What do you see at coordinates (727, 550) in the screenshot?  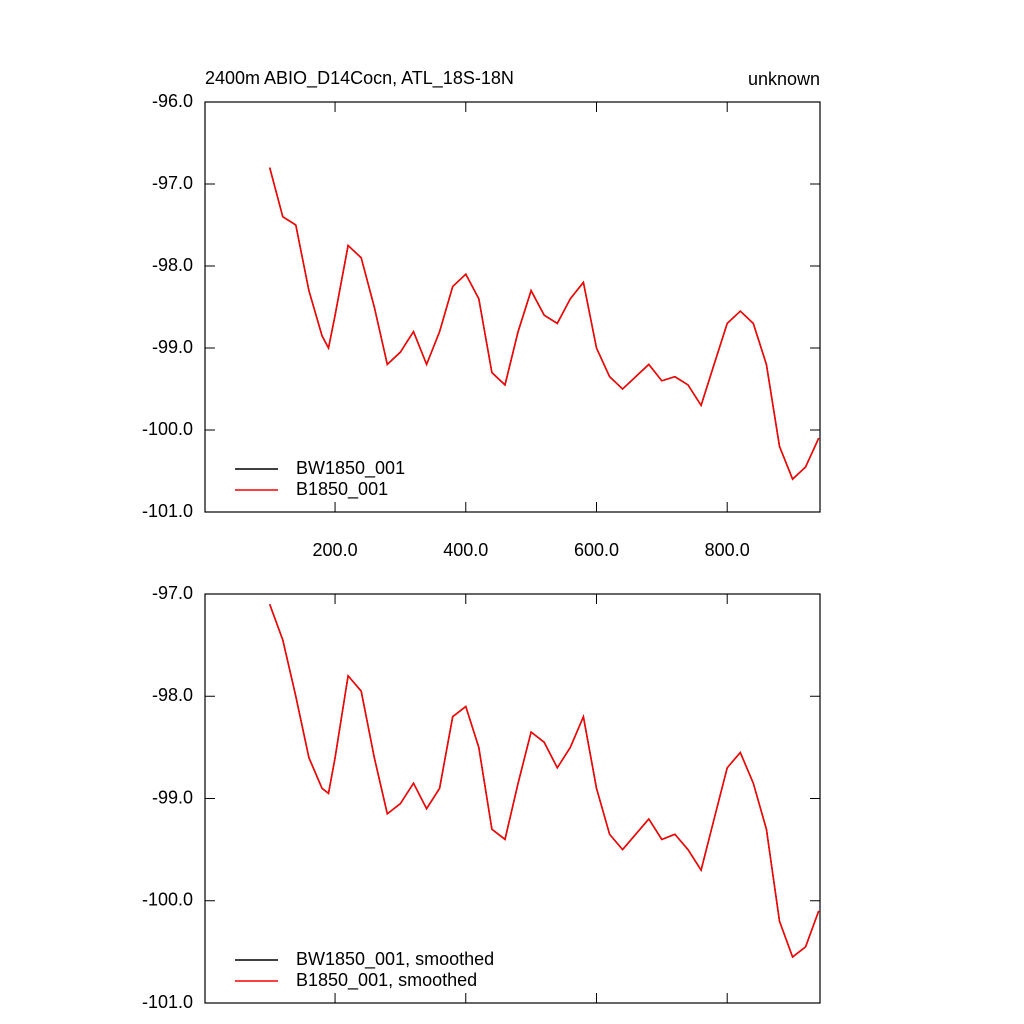 I see `x-tick-label: 800.0` at bounding box center [727, 550].